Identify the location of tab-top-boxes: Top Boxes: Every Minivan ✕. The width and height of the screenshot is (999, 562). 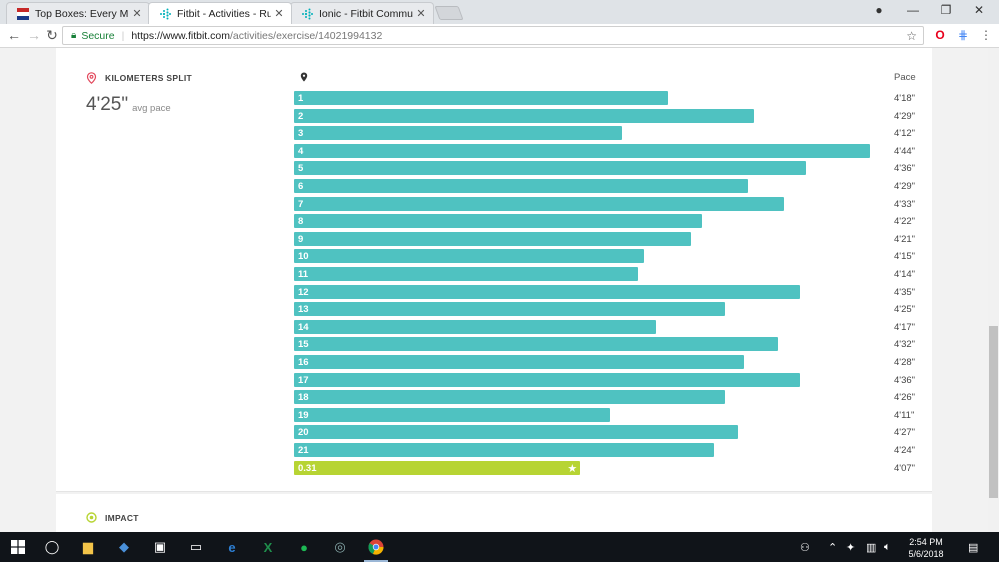
(78, 13).